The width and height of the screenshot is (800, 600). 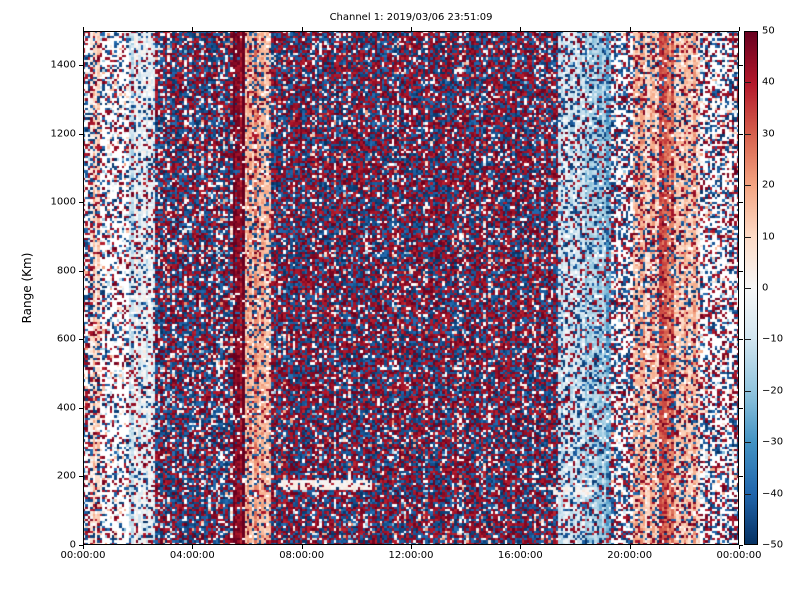 I want to click on y-tick-label: 600, so click(x=66, y=339).